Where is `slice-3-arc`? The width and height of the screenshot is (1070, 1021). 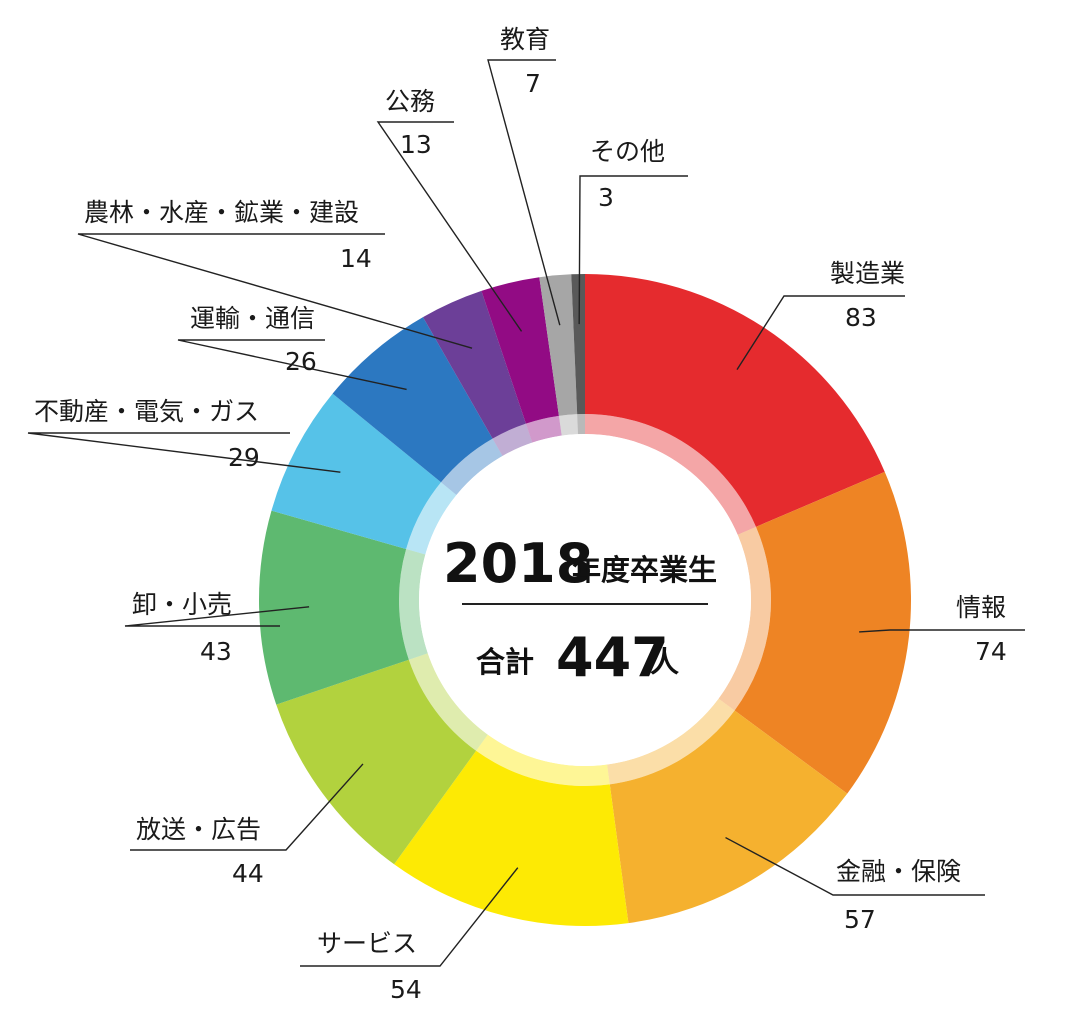
slice-3-arc is located at coordinates (728, 817).